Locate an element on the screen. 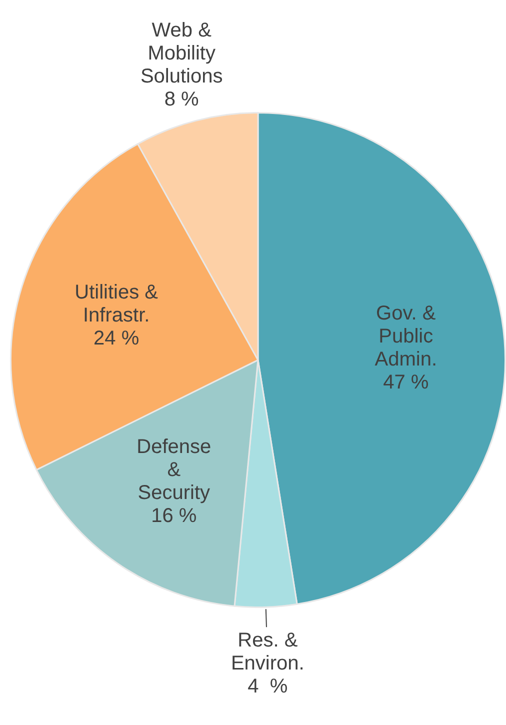 The height and width of the screenshot is (725, 506). data-label: 16 % is located at coordinates (174, 516).